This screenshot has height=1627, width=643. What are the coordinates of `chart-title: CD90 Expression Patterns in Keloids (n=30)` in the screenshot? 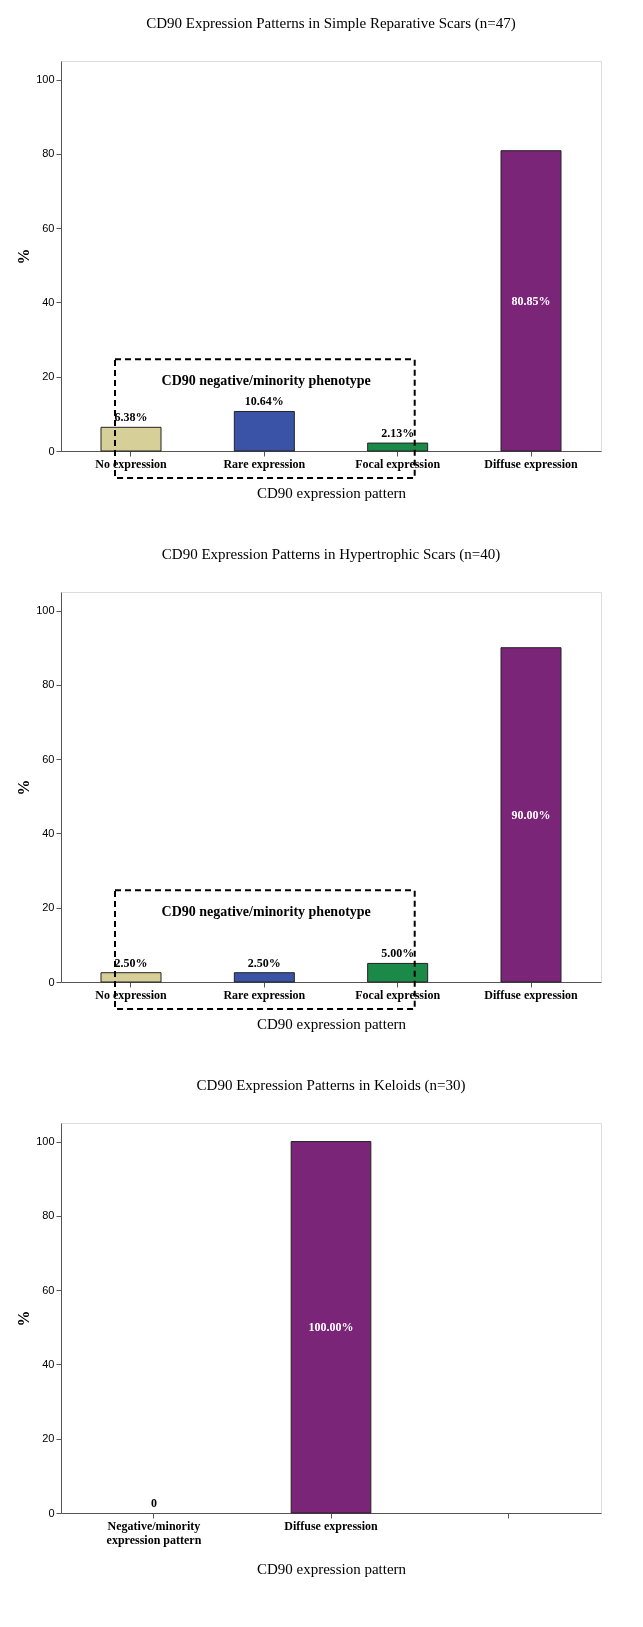 It's located at (331, 1085).